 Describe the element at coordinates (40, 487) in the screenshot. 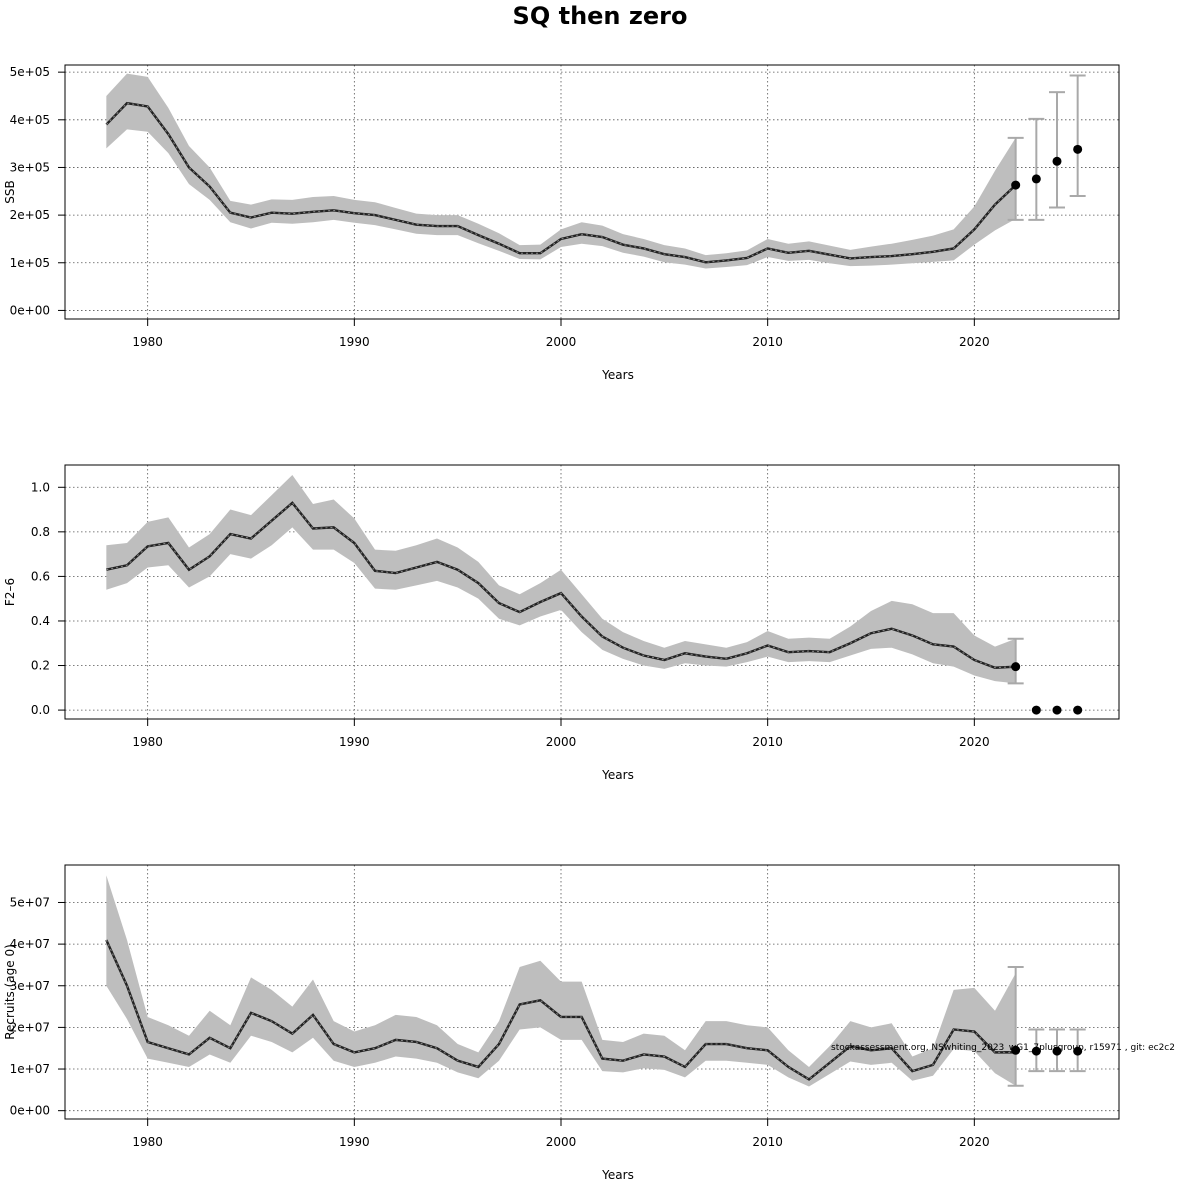

I see `f-ytick-label: 1.0` at that location.